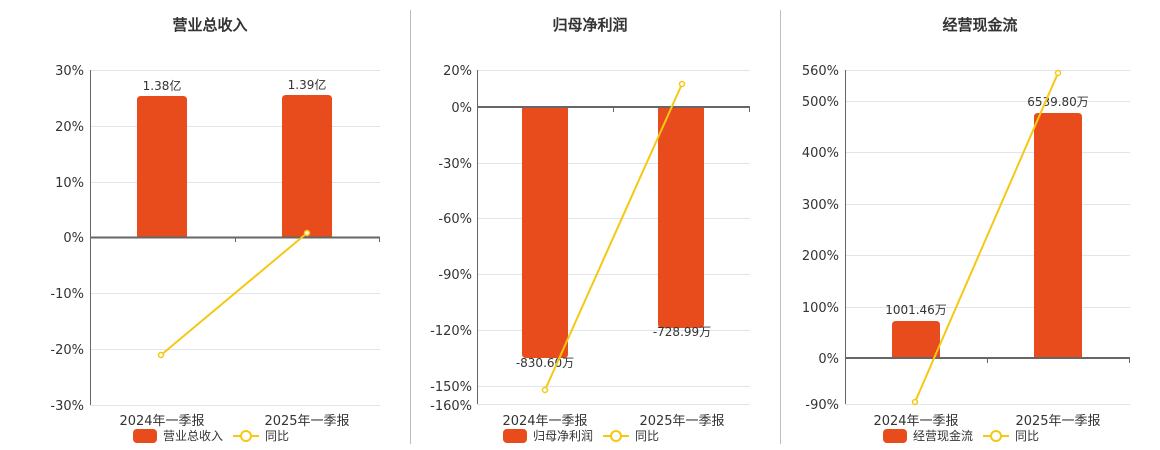  What do you see at coordinates (69, 183) in the screenshot?
I see `y-tick: 10%` at bounding box center [69, 183].